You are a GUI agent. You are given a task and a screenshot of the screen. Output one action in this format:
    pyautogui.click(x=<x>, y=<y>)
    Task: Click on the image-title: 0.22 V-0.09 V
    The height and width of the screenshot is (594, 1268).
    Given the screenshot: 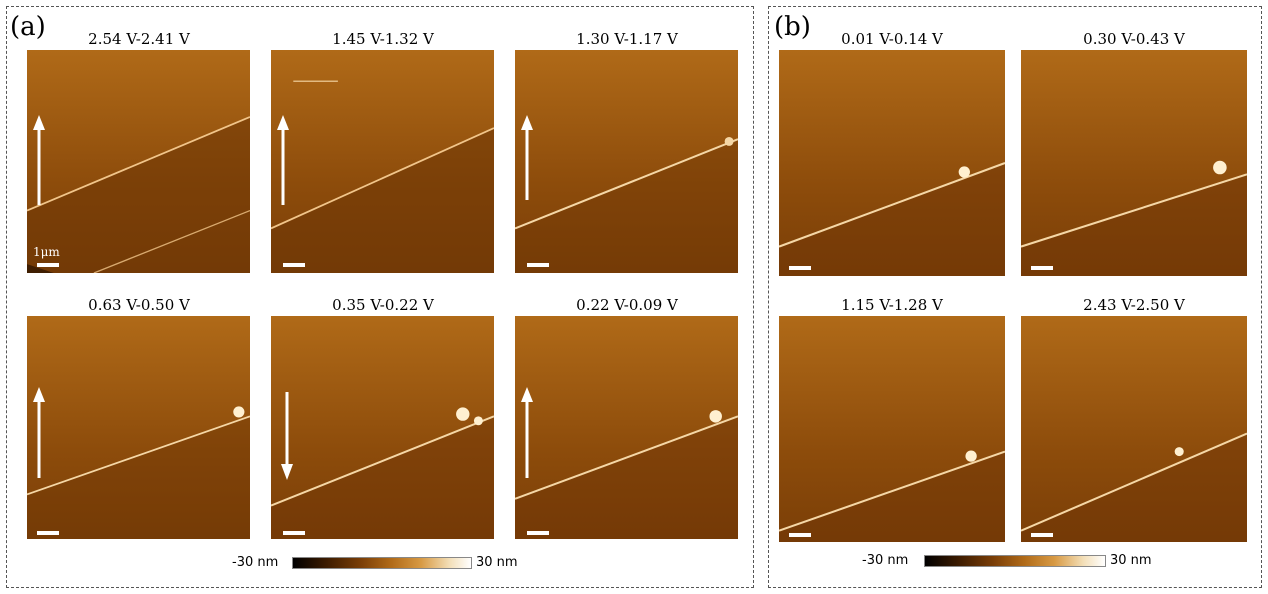 What is the action you would take?
    pyautogui.click(x=627, y=305)
    